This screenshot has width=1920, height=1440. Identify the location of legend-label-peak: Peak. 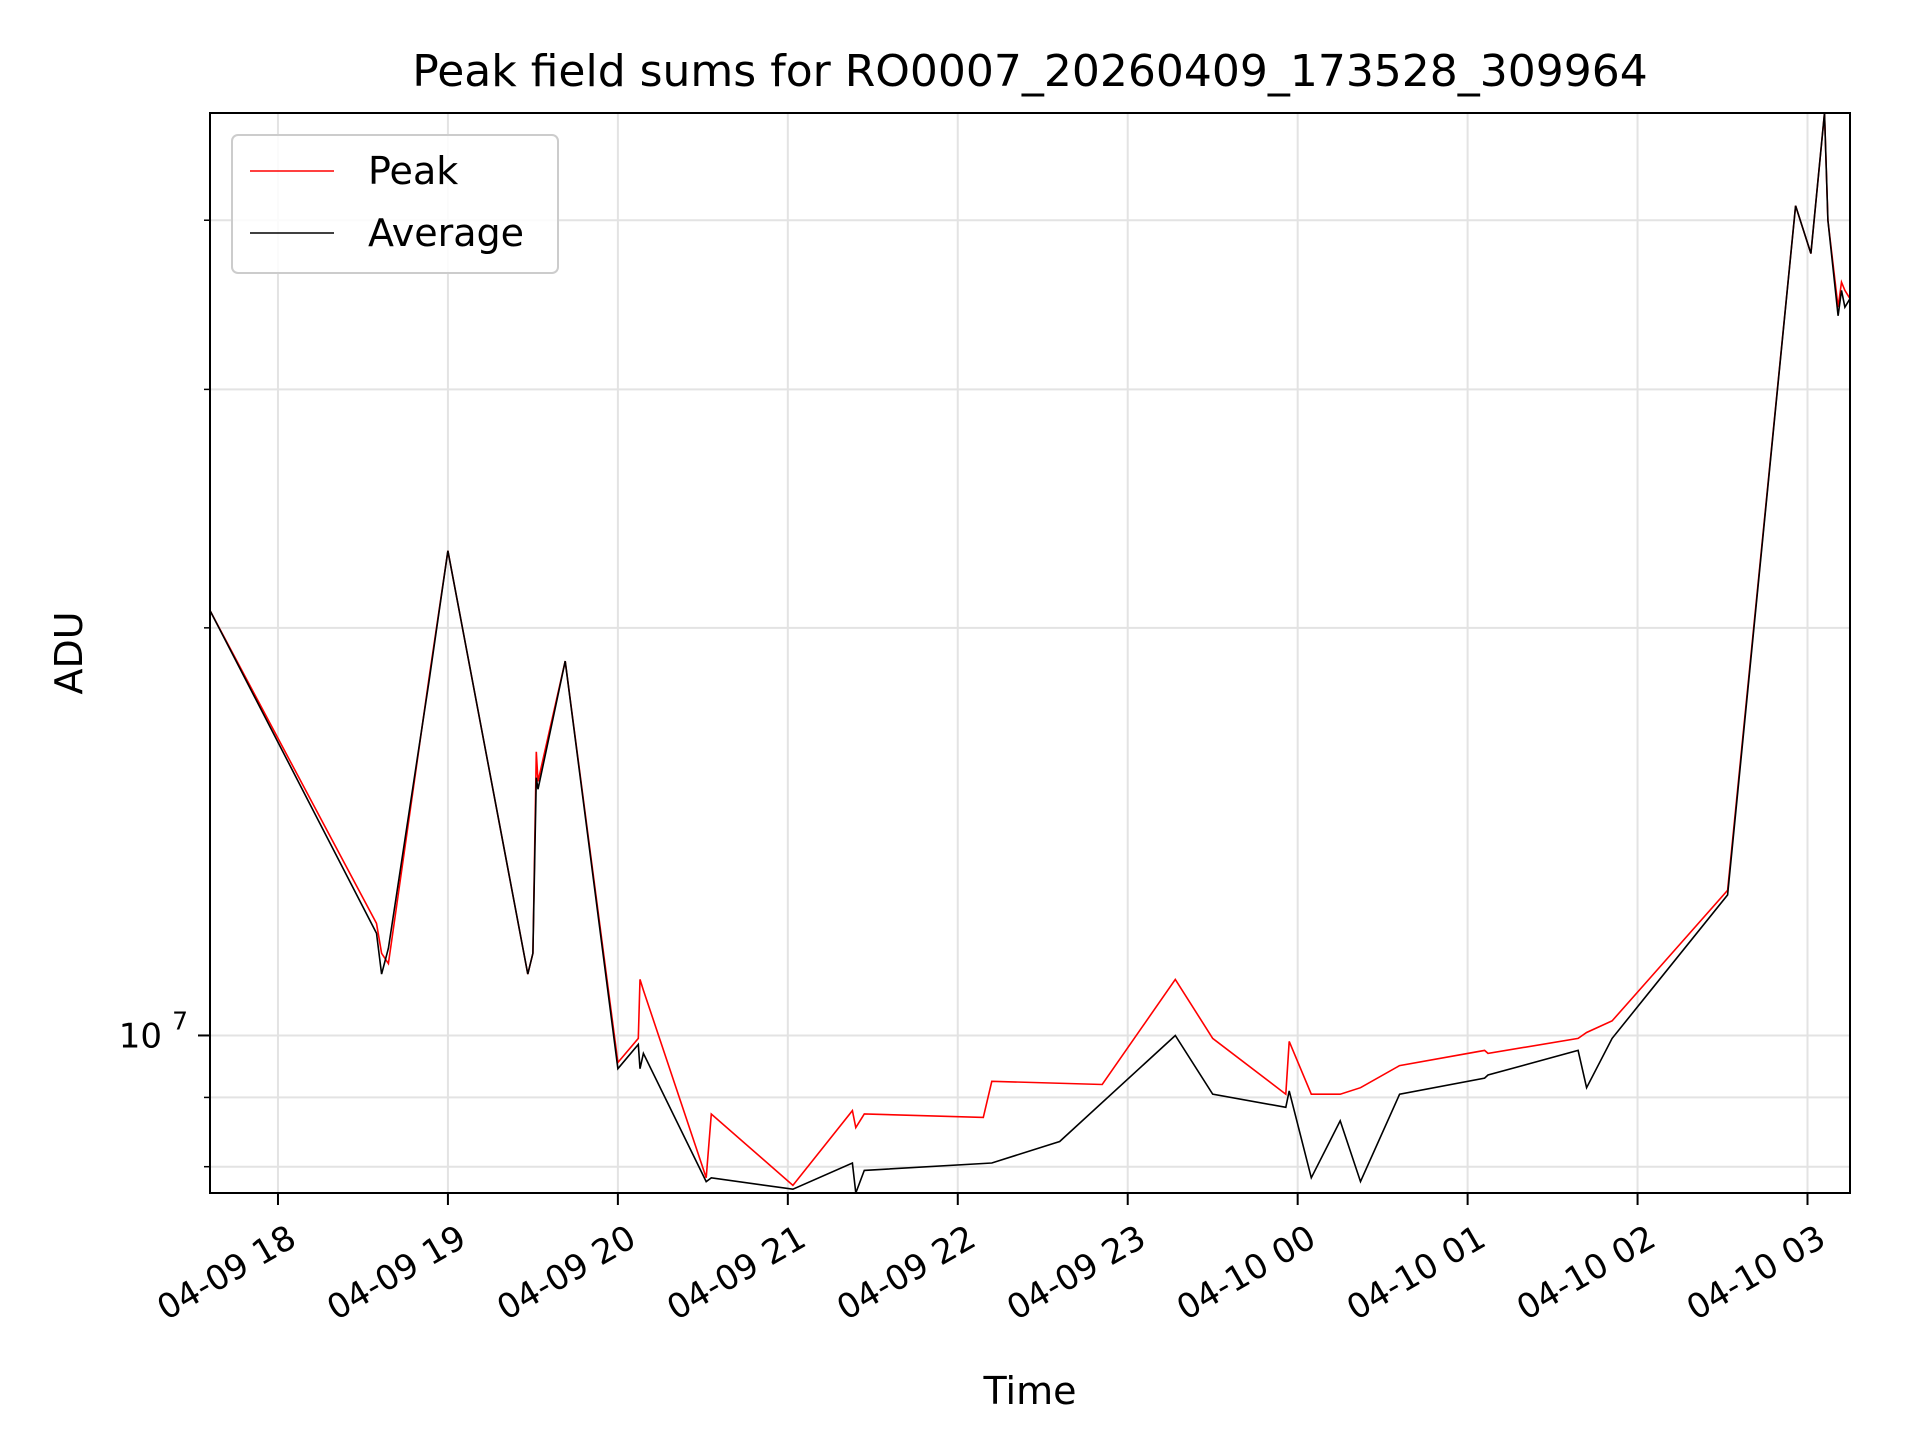
(413, 171).